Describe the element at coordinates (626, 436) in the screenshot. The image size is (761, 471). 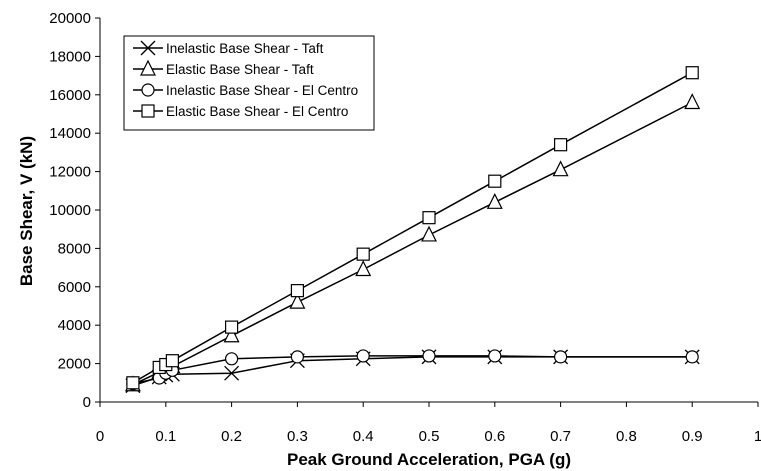
I see `x-tick-label: 0.8` at that location.